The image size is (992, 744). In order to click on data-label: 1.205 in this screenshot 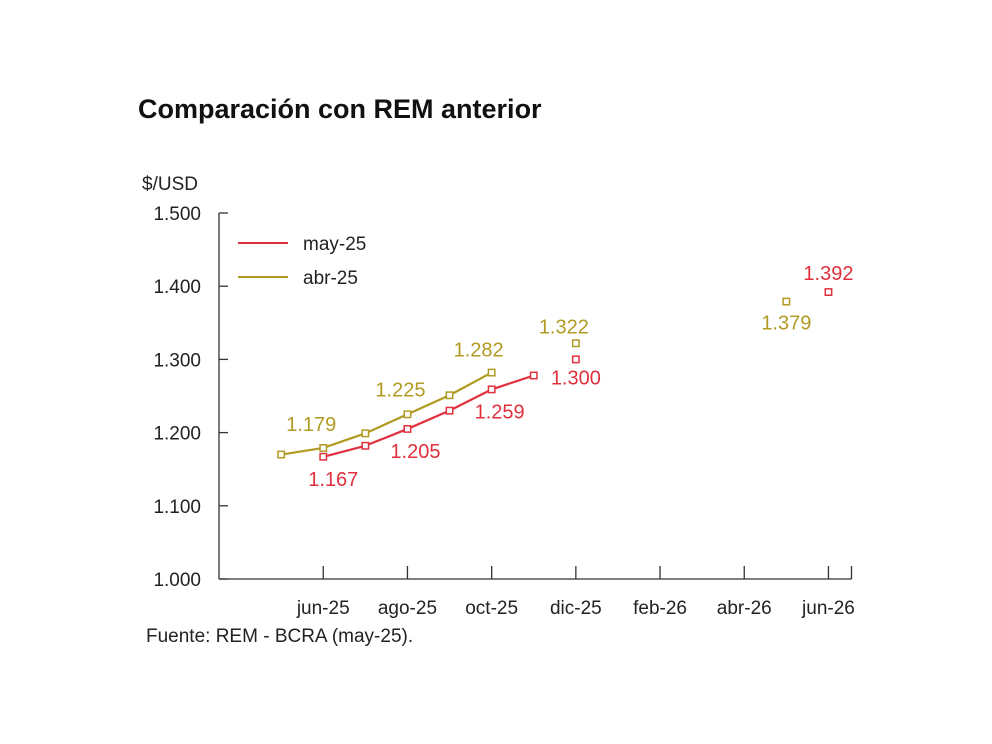, I will do `click(415, 452)`.